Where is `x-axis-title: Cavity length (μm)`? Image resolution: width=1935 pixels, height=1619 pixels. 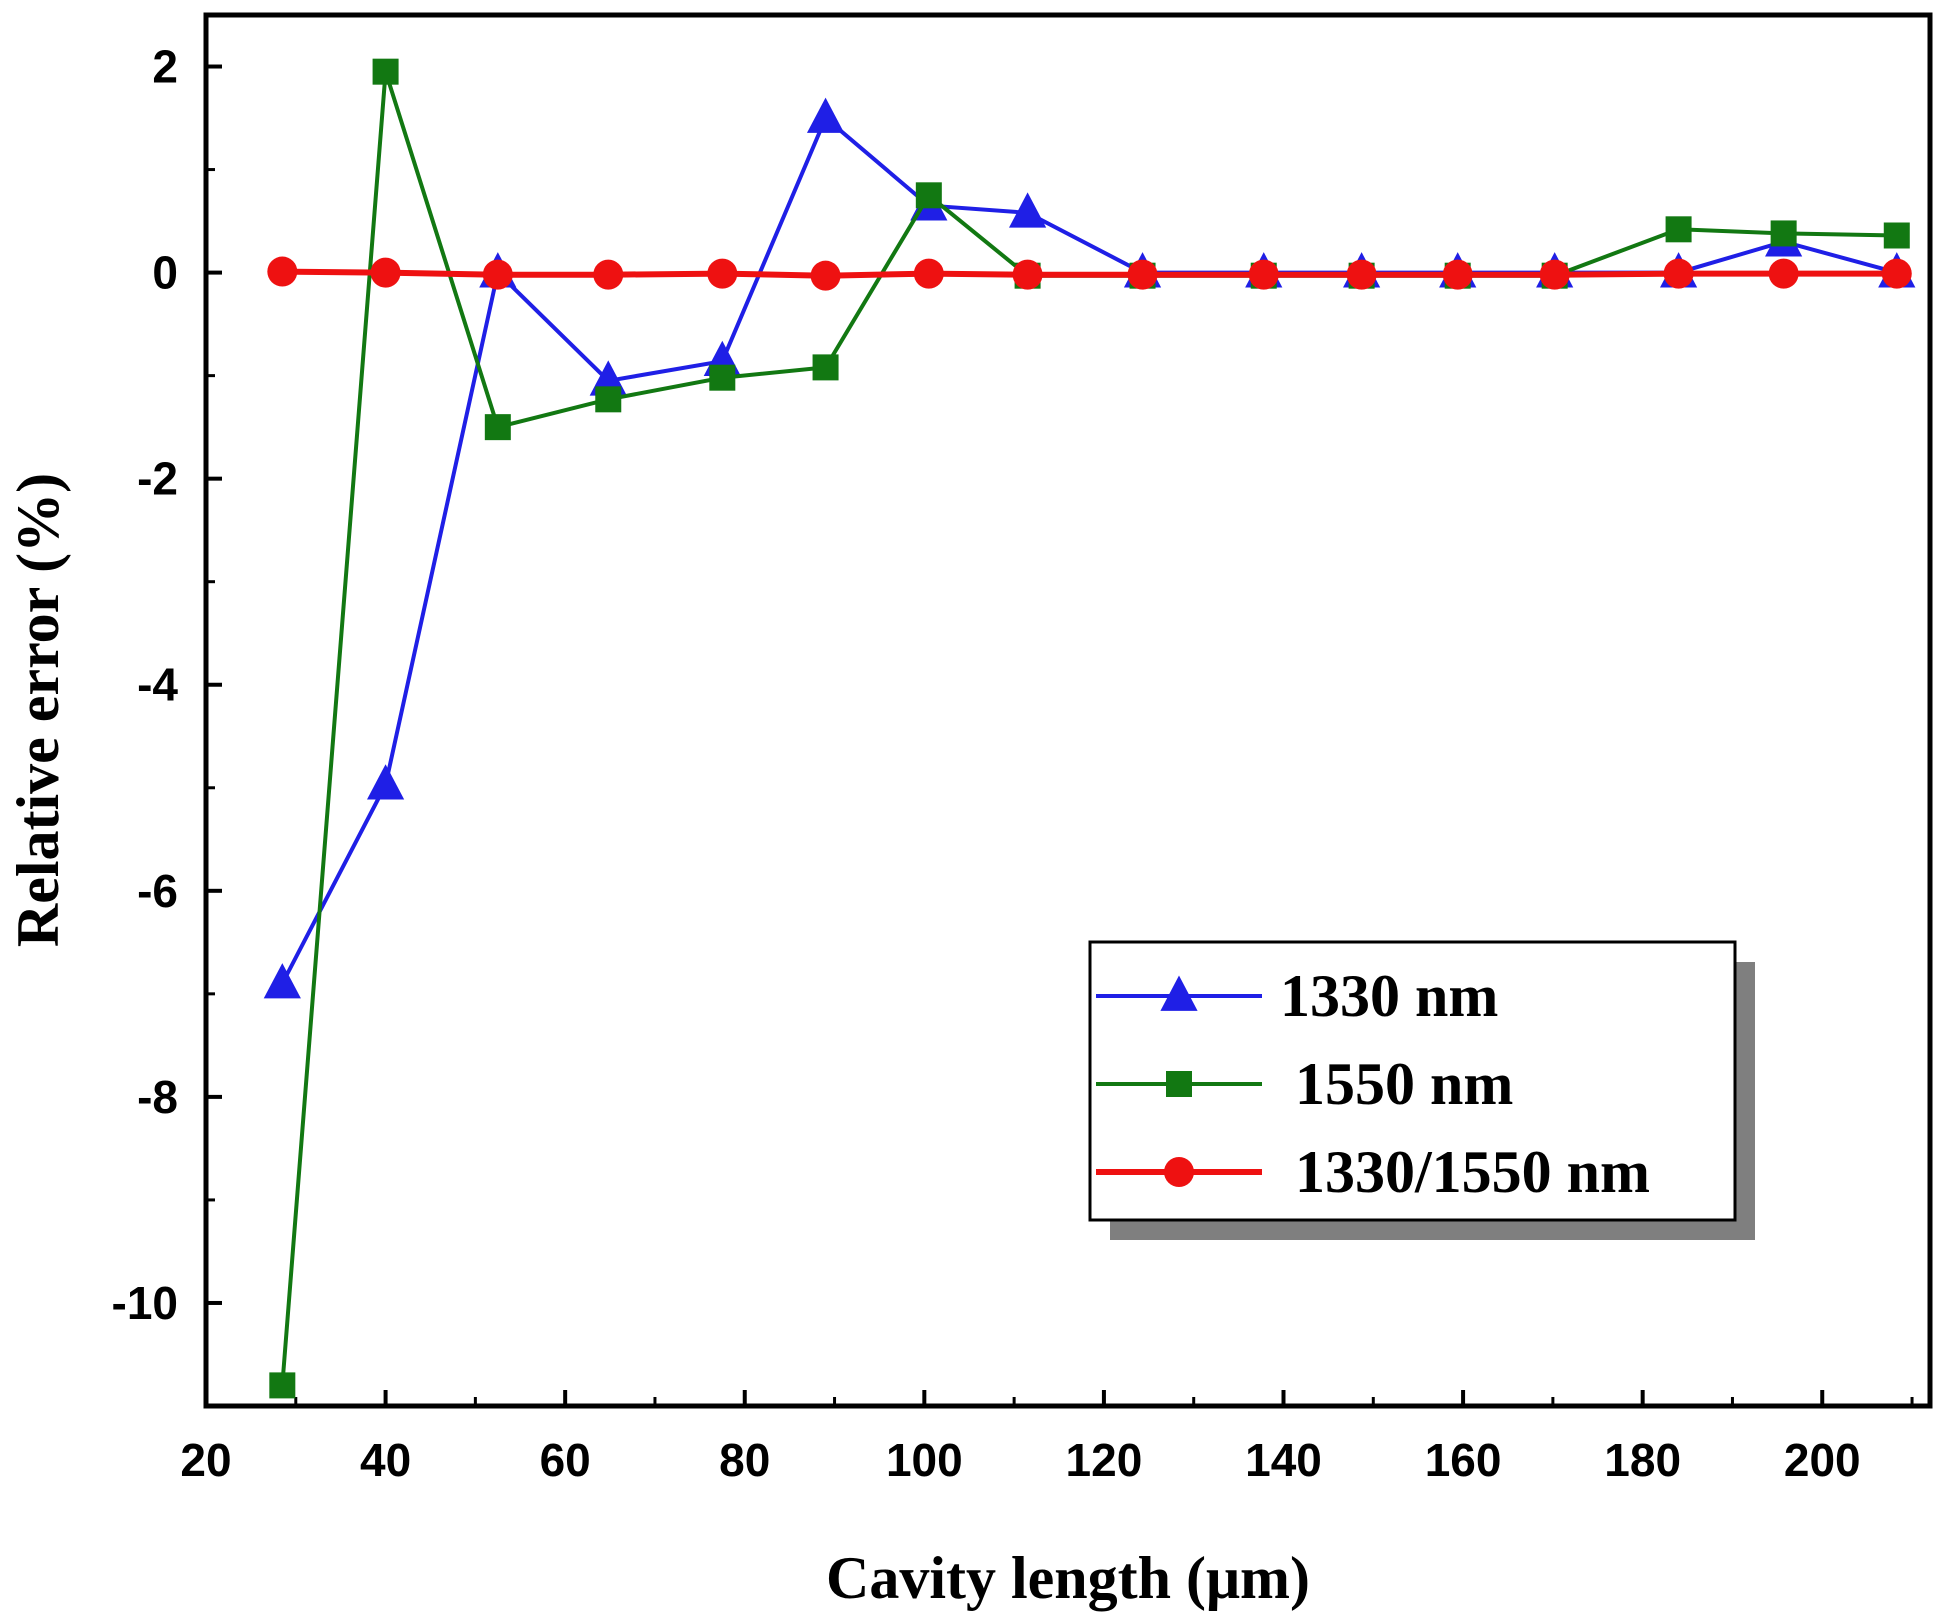 x-axis-title: Cavity length (μm) is located at coordinates (1068, 1578).